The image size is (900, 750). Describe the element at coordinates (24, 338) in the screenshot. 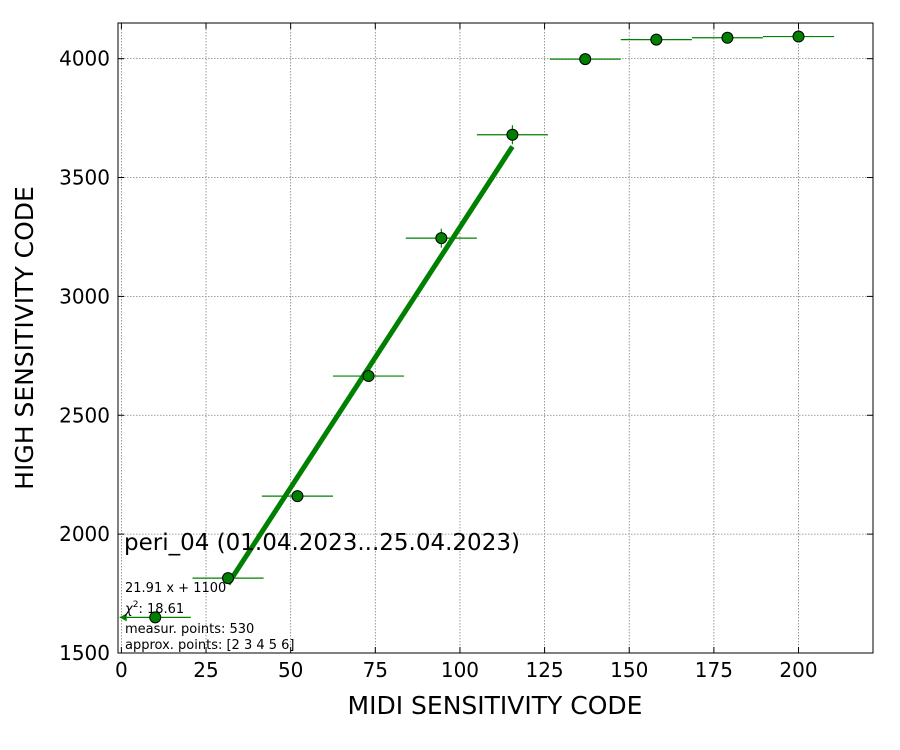

I see `y-axis-title: HIGH SENSITIVITY CODE` at that location.